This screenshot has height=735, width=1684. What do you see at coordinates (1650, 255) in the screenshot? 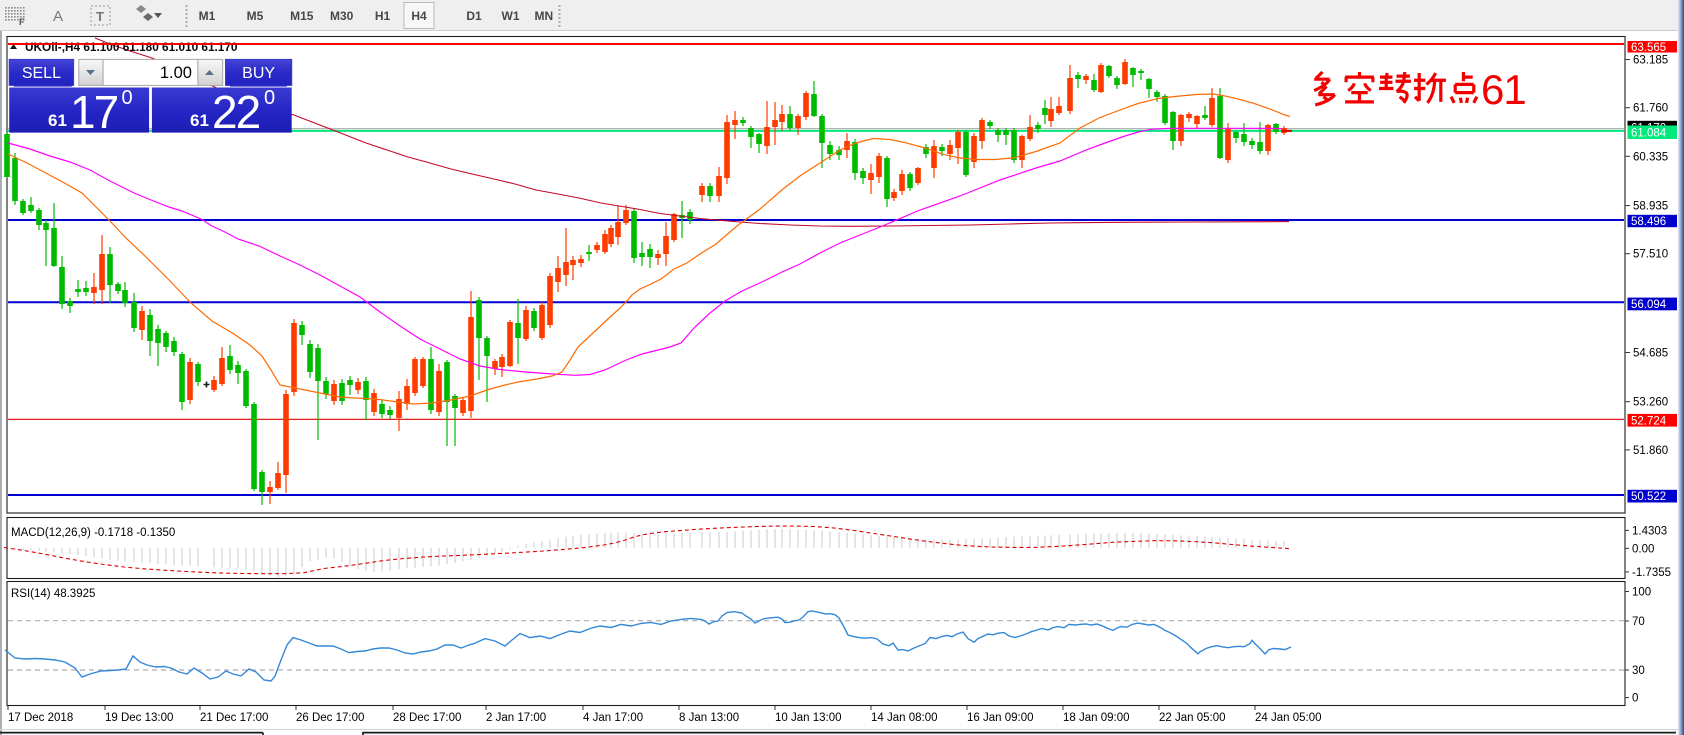
I see `svg-text: 57.510` at bounding box center [1650, 255].